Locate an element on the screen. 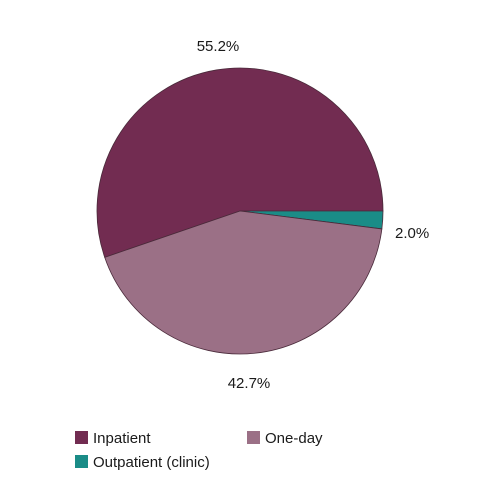 This screenshot has width=480, height=485. data-label-one-day: 42.7% is located at coordinates (249, 383).